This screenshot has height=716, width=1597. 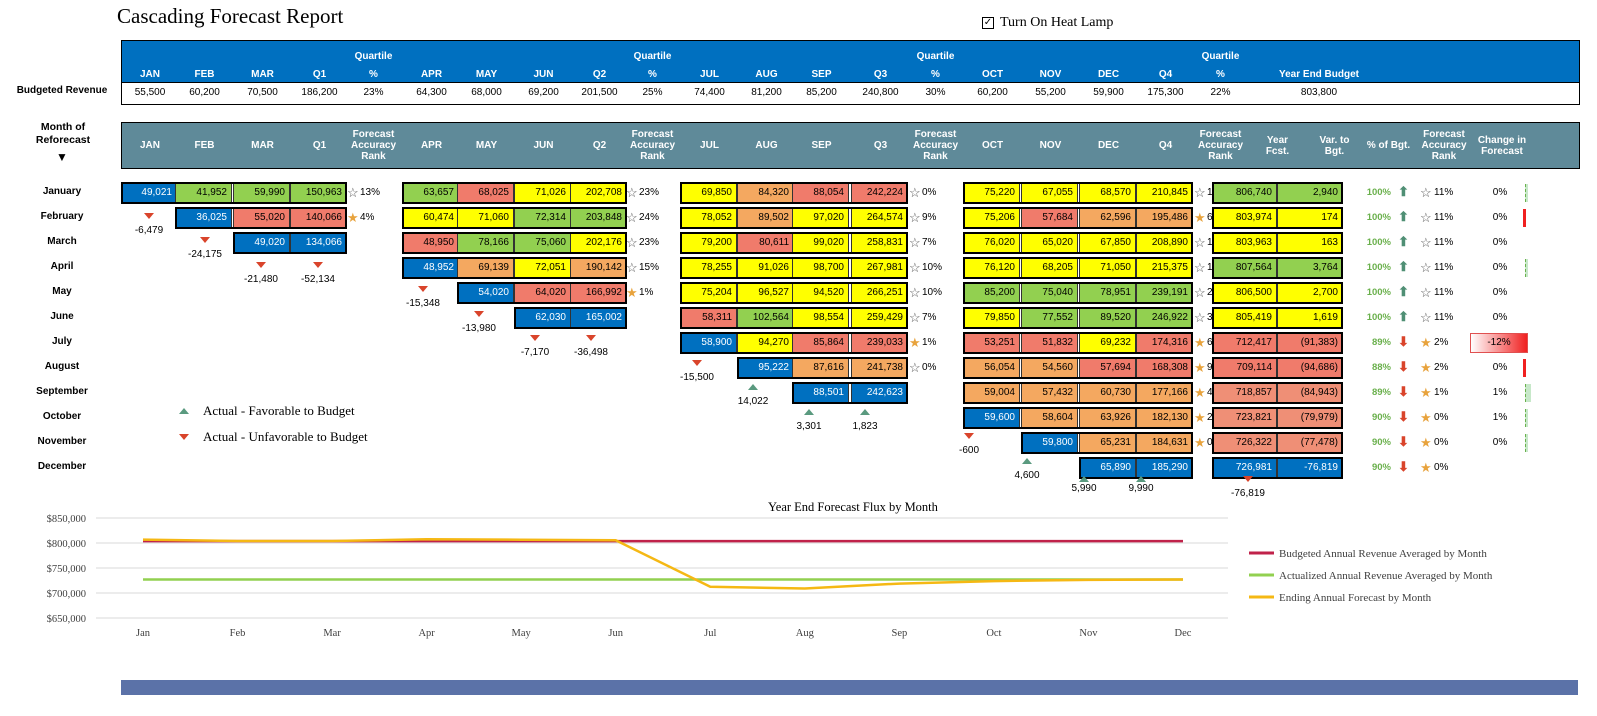 What do you see at coordinates (542, 218) in the screenshot?
I see `forecast-cell: 72,314` at bounding box center [542, 218].